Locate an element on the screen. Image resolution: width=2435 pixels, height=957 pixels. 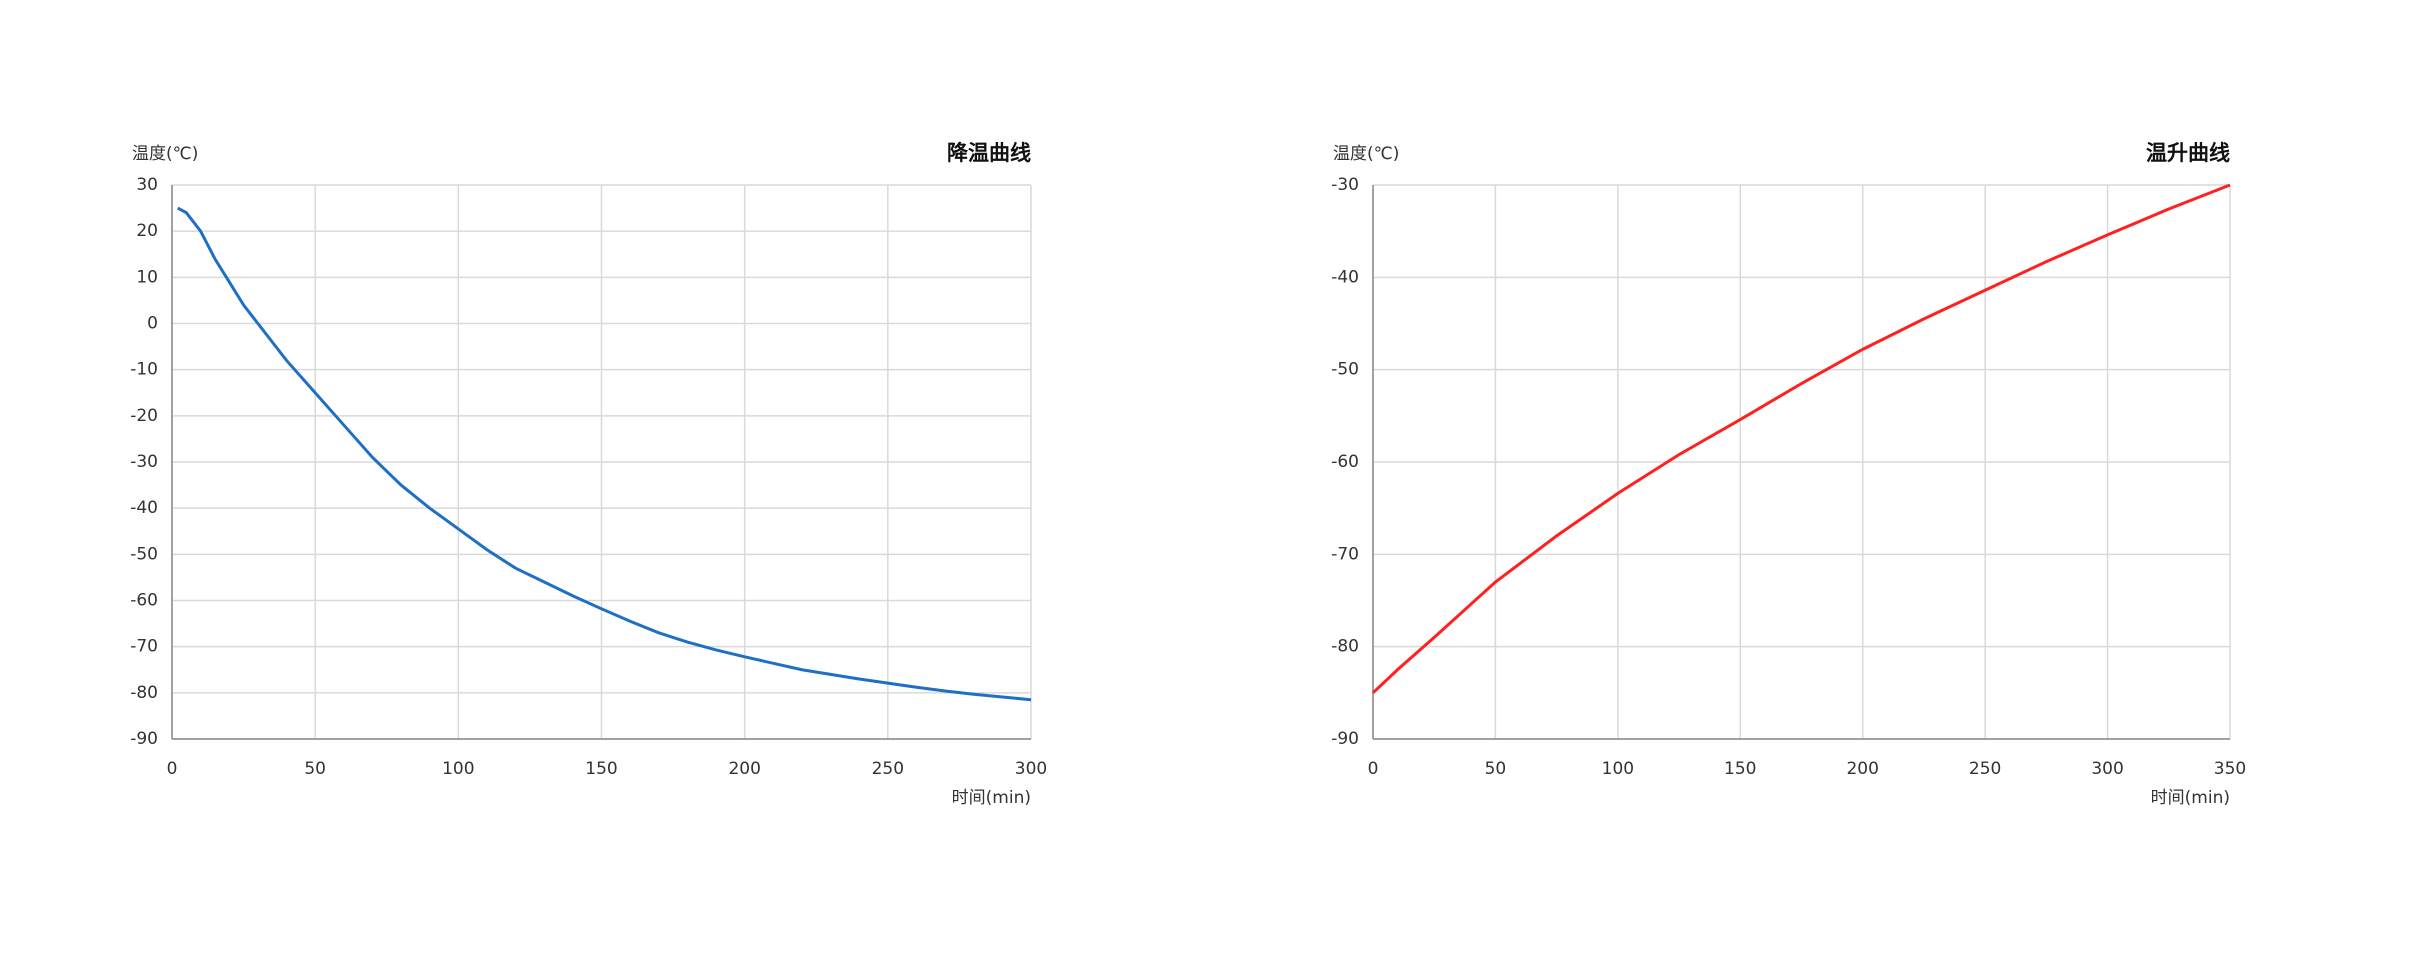
y-tick-label: 10 is located at coordinates (147, 277).